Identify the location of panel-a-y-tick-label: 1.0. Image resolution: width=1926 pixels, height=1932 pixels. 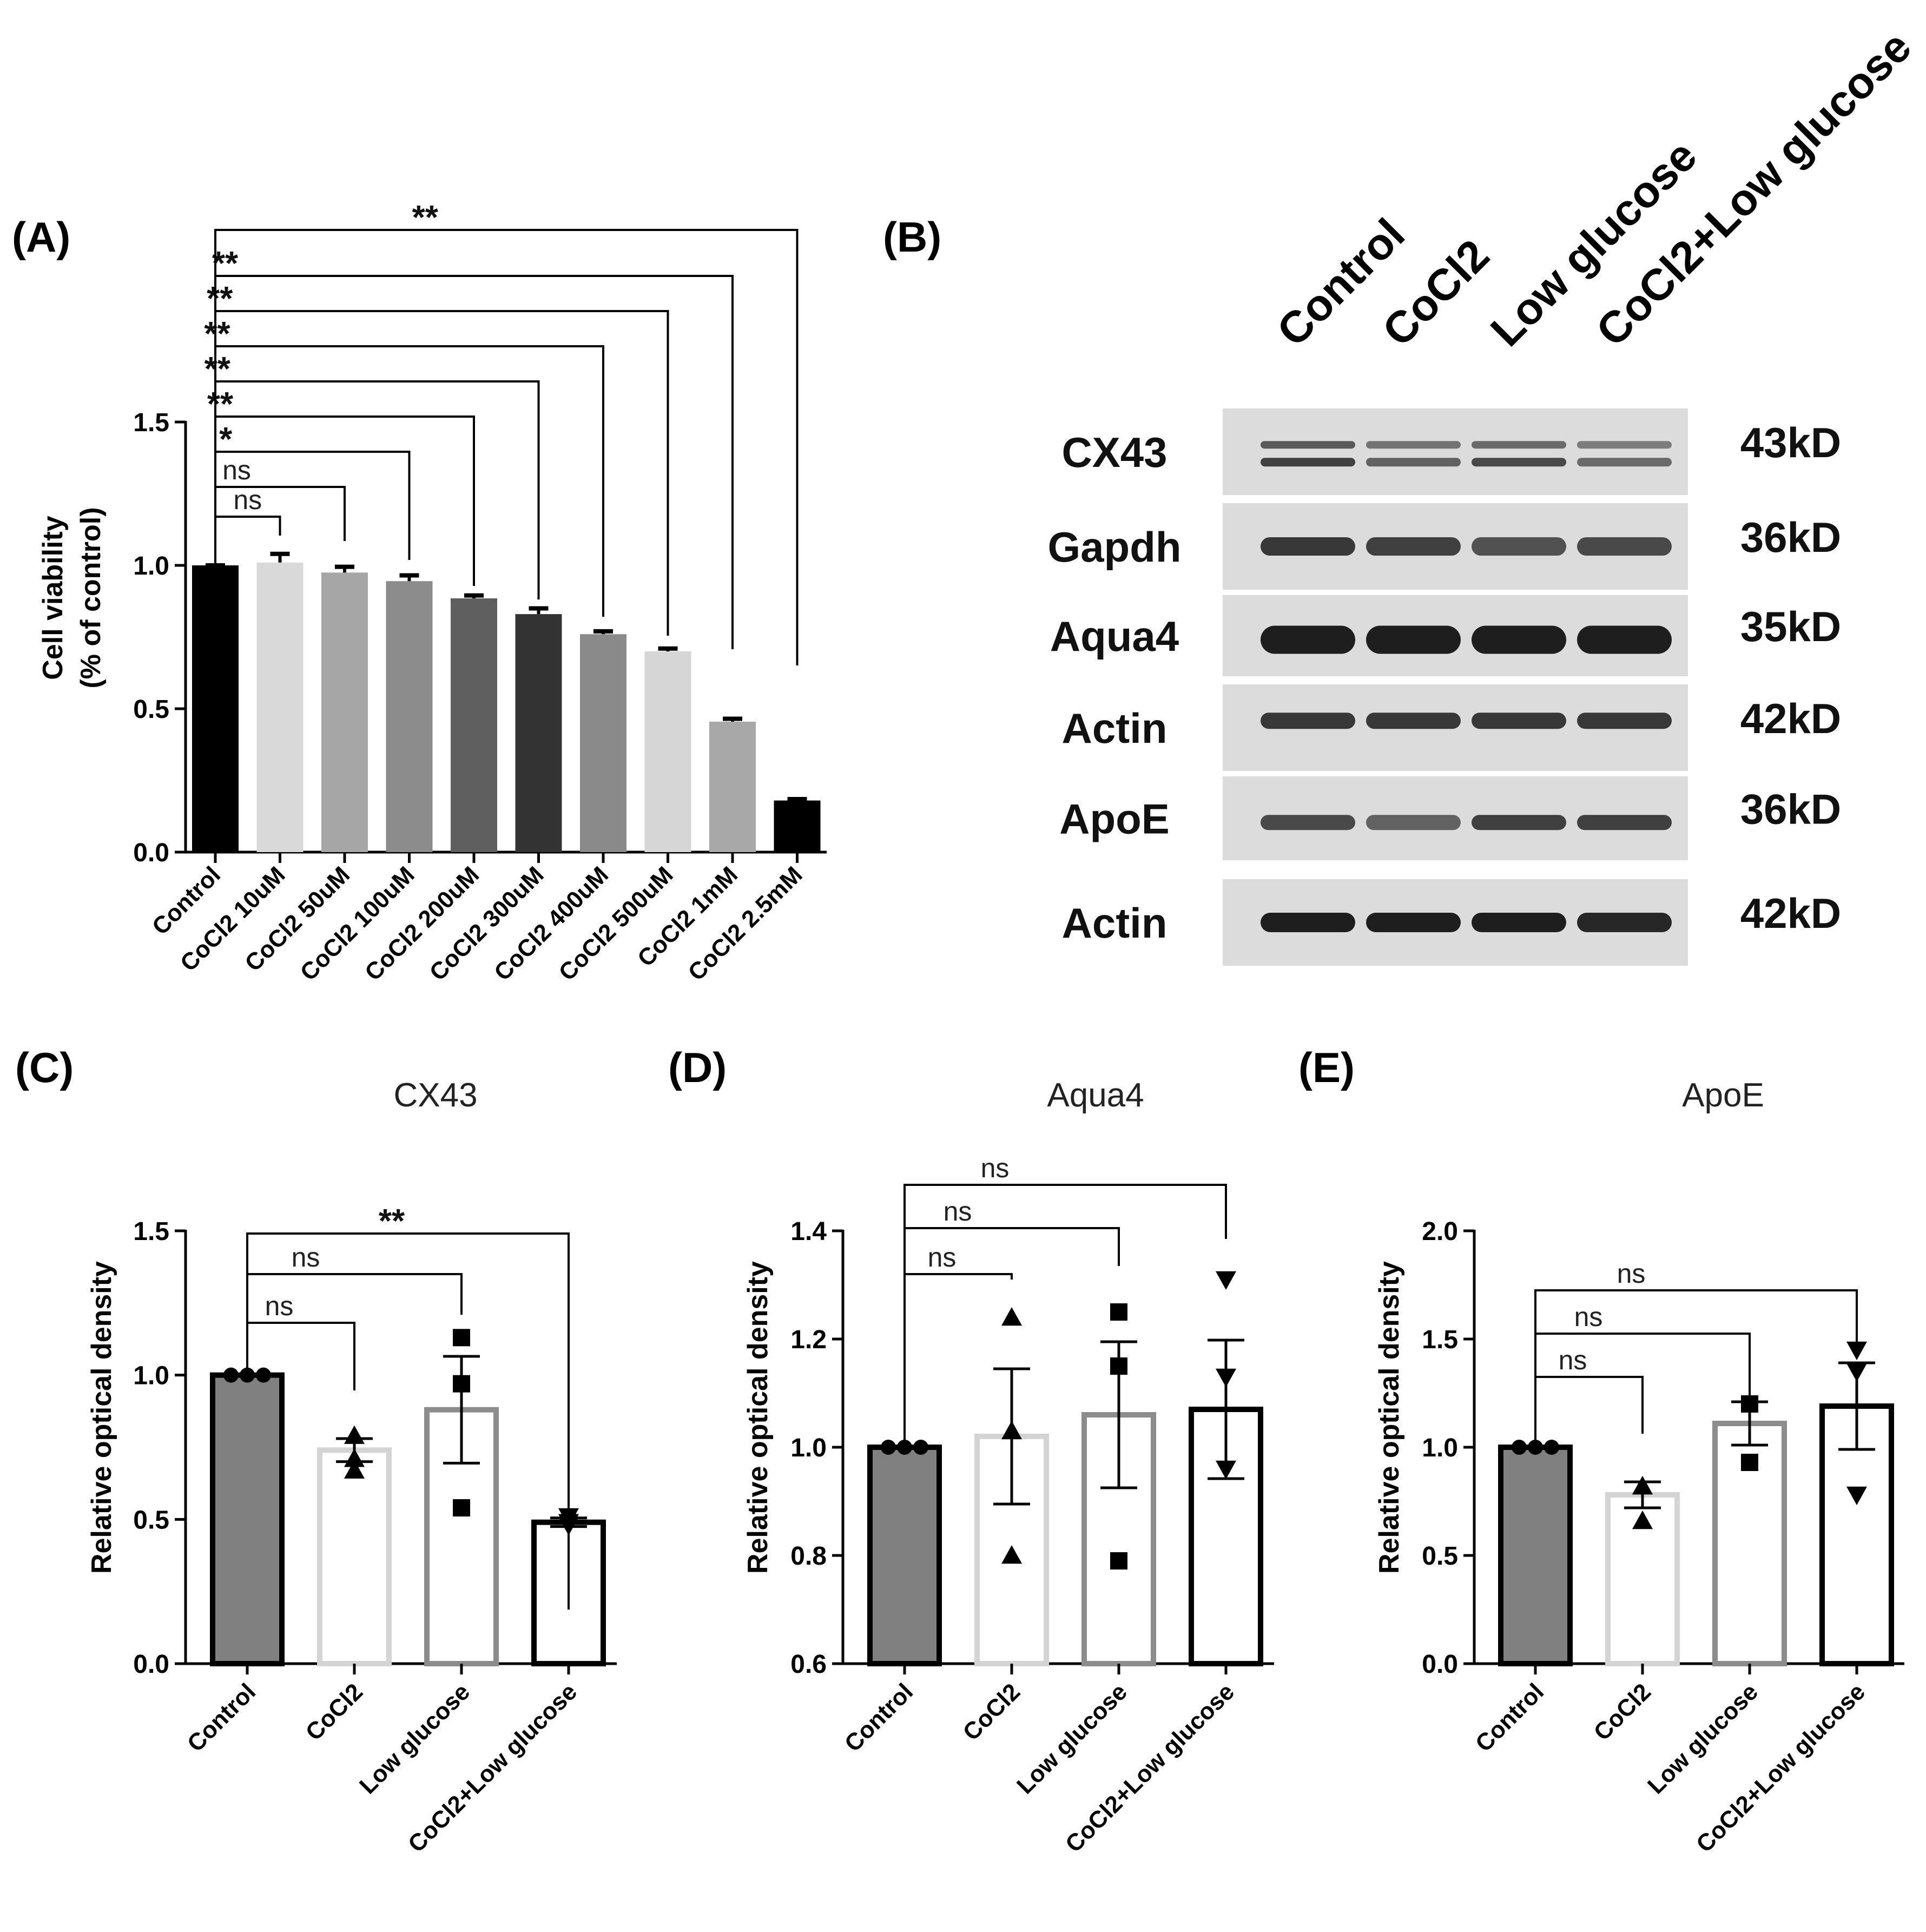
(151, 566).